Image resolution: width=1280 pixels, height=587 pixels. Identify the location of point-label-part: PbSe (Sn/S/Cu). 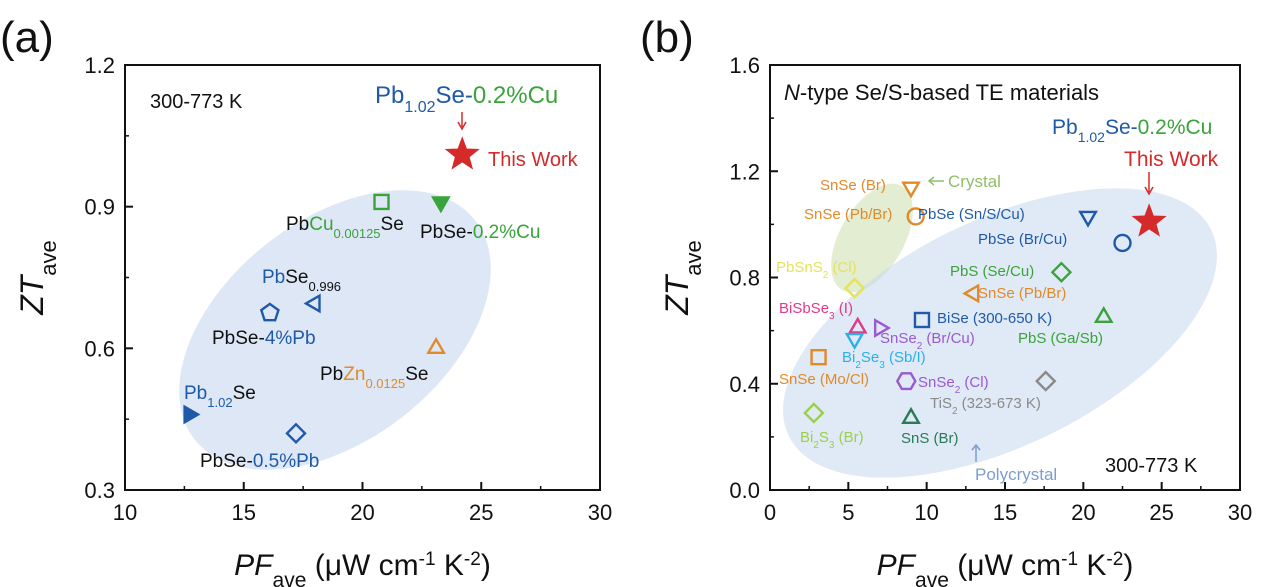
(971, 214).